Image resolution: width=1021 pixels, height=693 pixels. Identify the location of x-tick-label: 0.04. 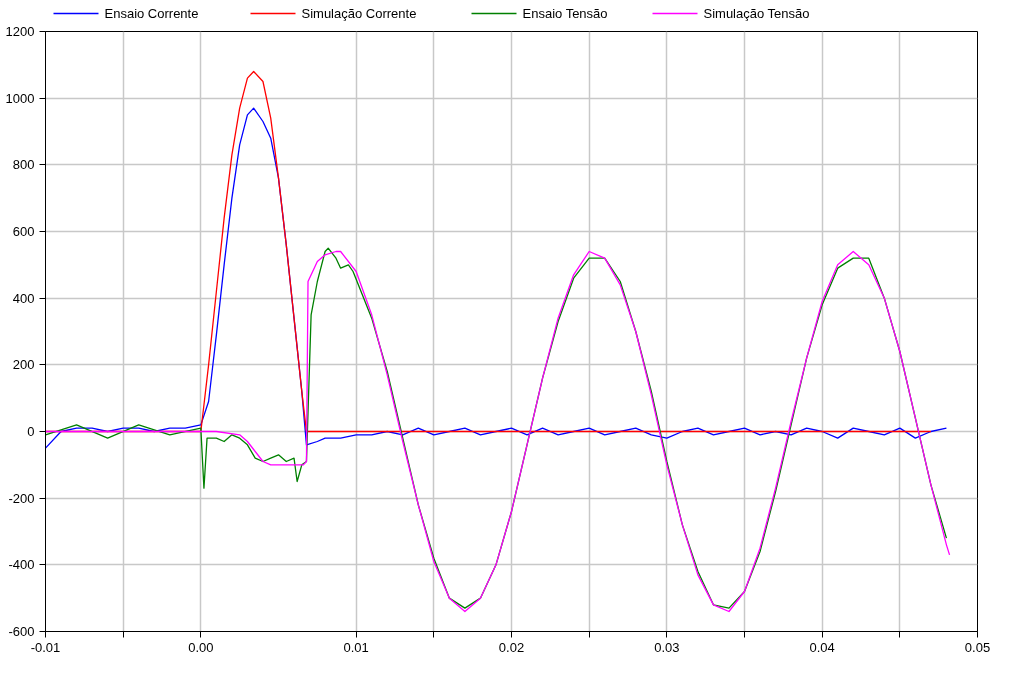
(822, 647).